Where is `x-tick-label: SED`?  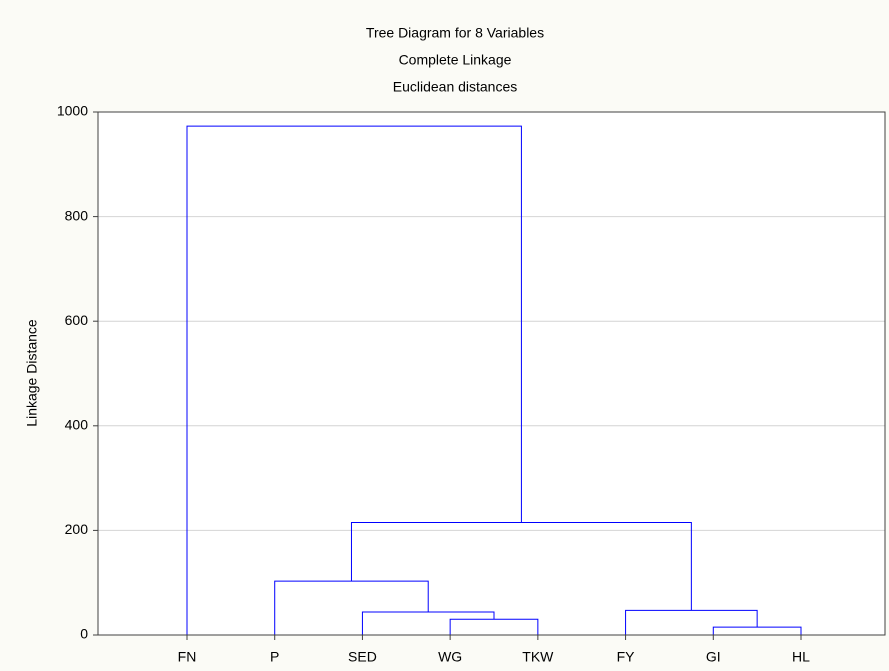 x-tick-label: SED is located at coordinates (362, 657).